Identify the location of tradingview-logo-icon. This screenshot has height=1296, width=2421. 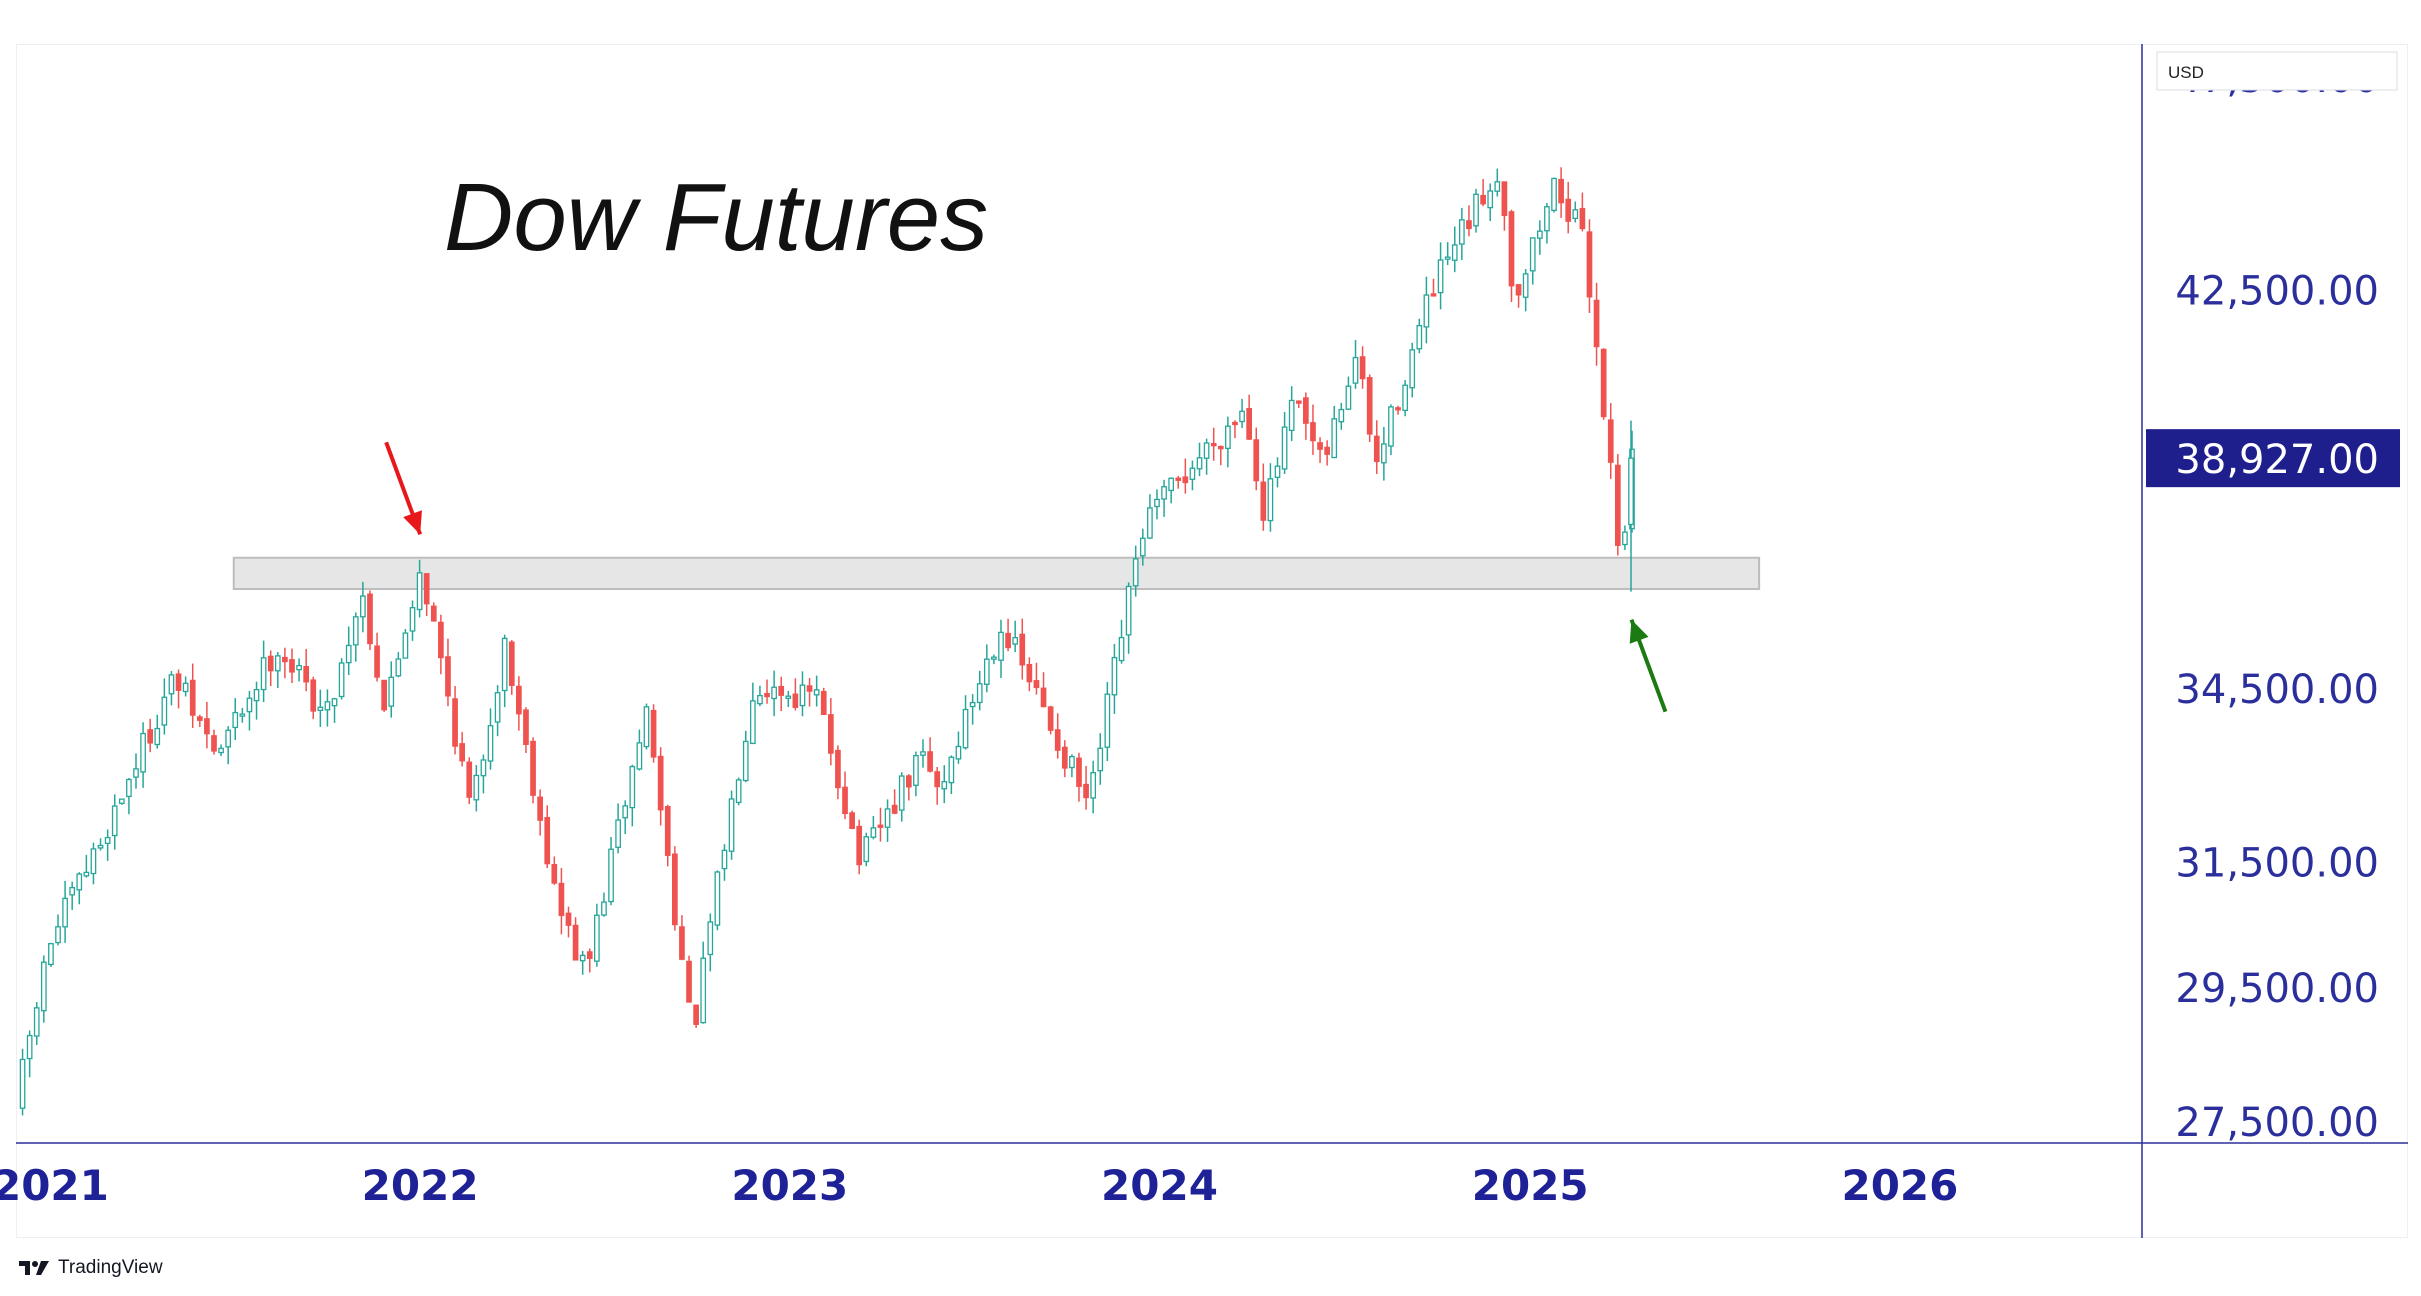
(34, 1268).